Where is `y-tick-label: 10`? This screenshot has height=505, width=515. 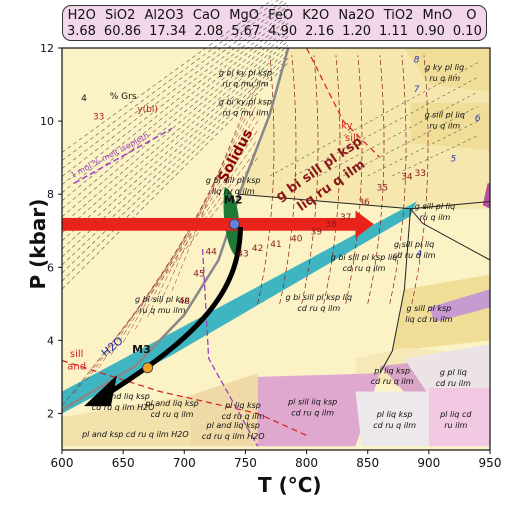 y-tick-label: 10 is located at coordinates (47, 121).